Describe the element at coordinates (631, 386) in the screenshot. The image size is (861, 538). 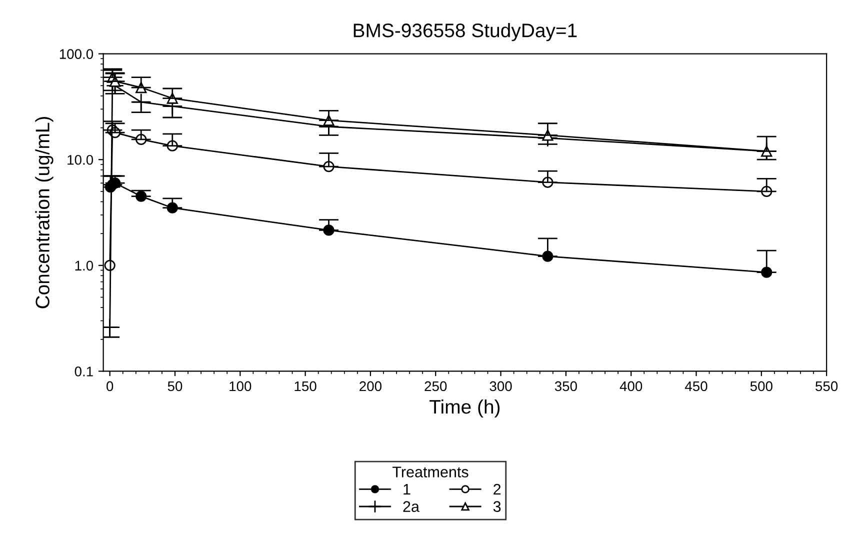
I see `x-tick-label: 400` at that location.